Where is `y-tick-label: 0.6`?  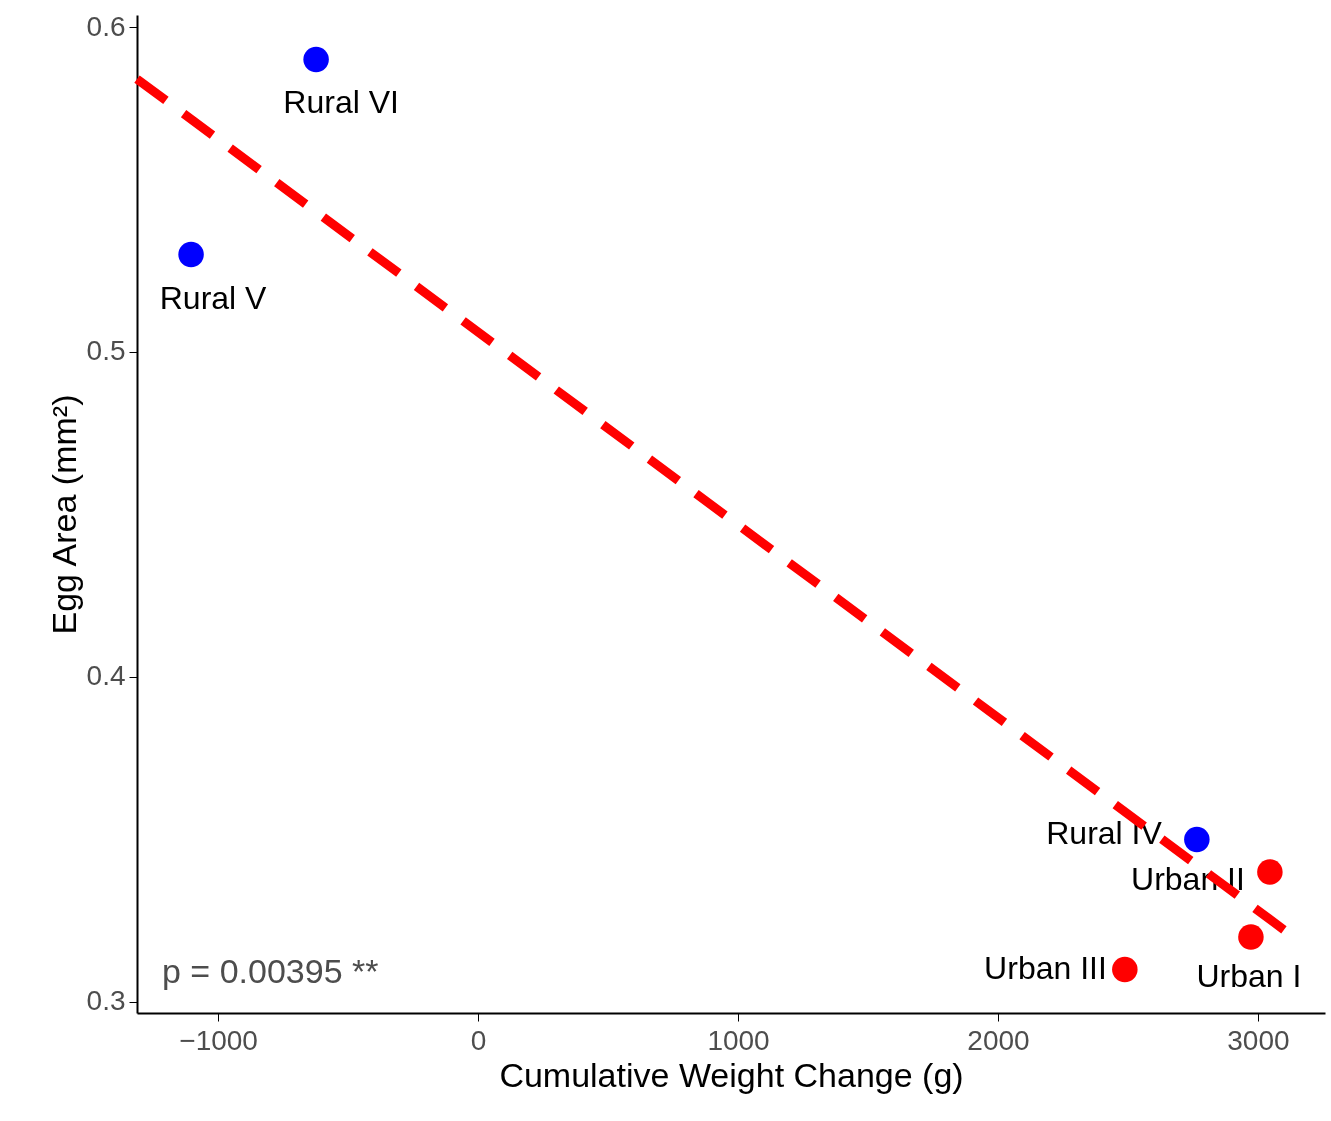
y-tick-label: 0.6 is located at coordinates (106, 26).